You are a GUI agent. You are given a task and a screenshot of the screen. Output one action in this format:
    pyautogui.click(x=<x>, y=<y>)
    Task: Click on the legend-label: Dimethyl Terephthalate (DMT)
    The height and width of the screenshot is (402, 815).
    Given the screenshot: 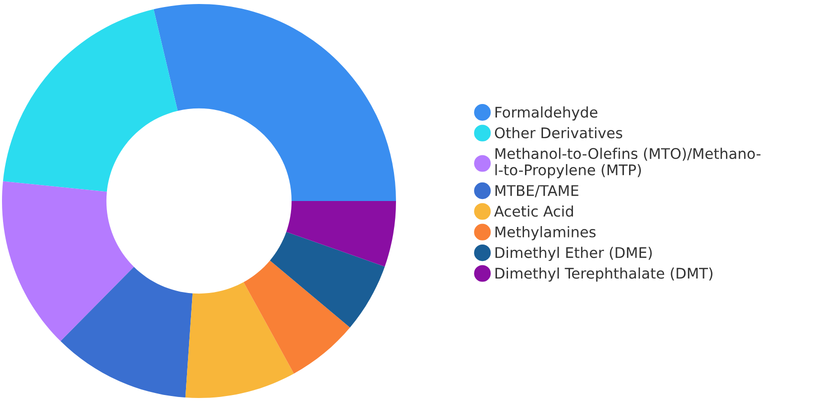 What is the action you would take?
    pyautogui.click(x=604, y=274)
    